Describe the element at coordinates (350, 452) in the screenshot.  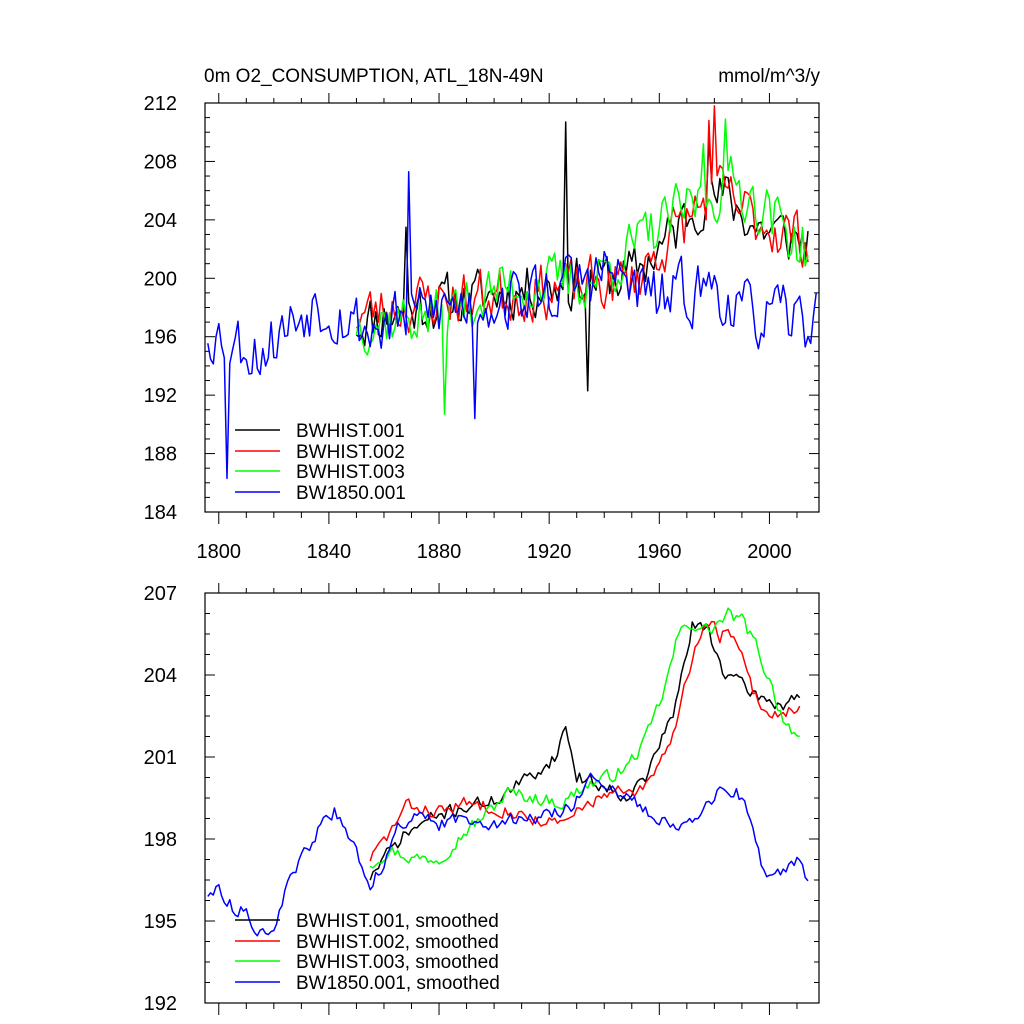
I see `legend-label-bwhist-002: BWHIST.002` at that location.